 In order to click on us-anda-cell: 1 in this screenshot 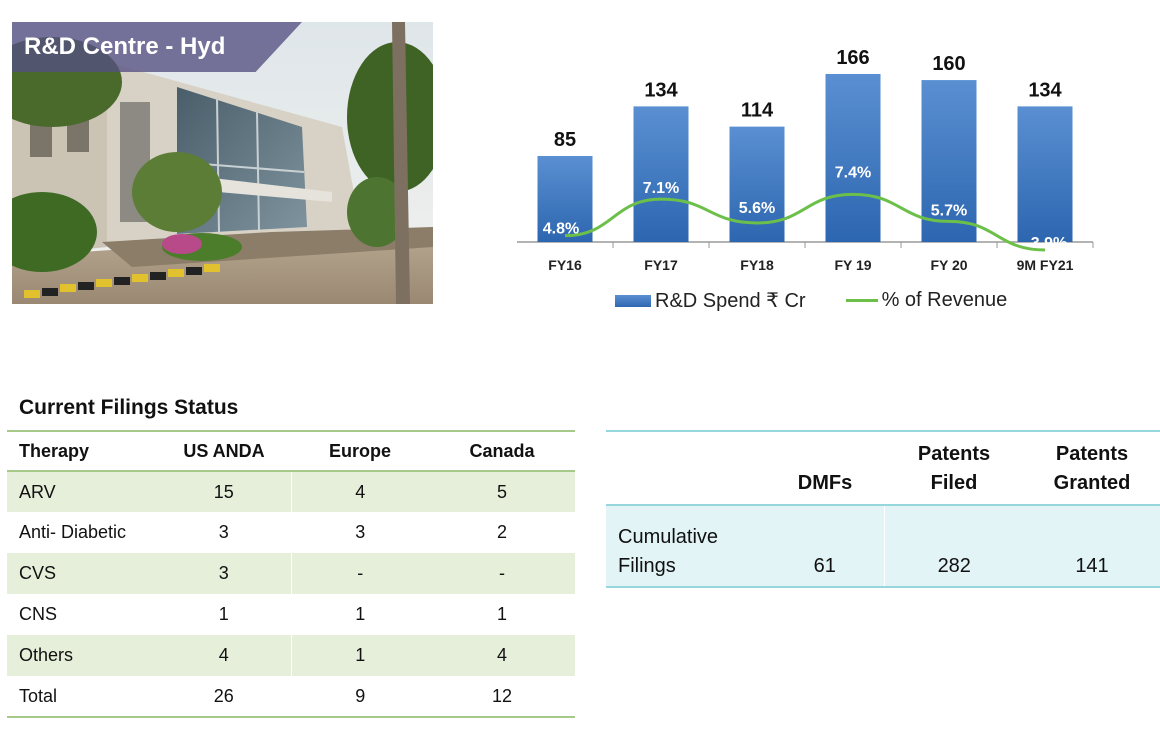, I will do `click(223, 614)`.